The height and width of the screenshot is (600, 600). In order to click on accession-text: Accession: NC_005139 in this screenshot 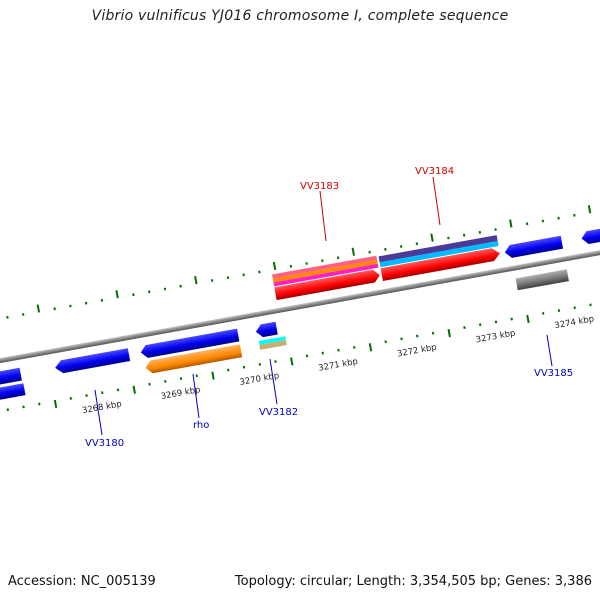, I will do `click(82, 581)`.